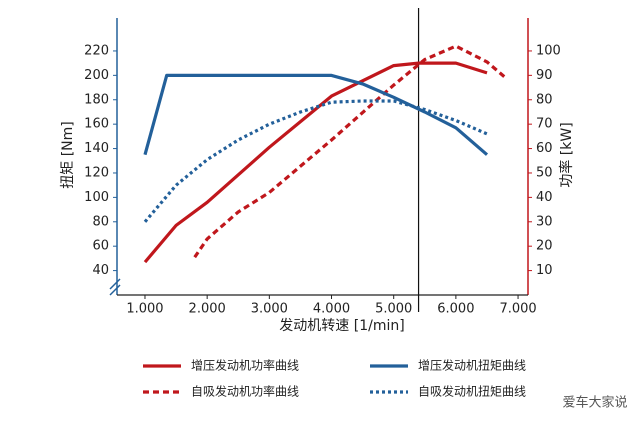 The image size is (640, 428). Describe the element at coordinates (544, 75) in the screenshot. I see `y2-tick-label: 90` at that location.